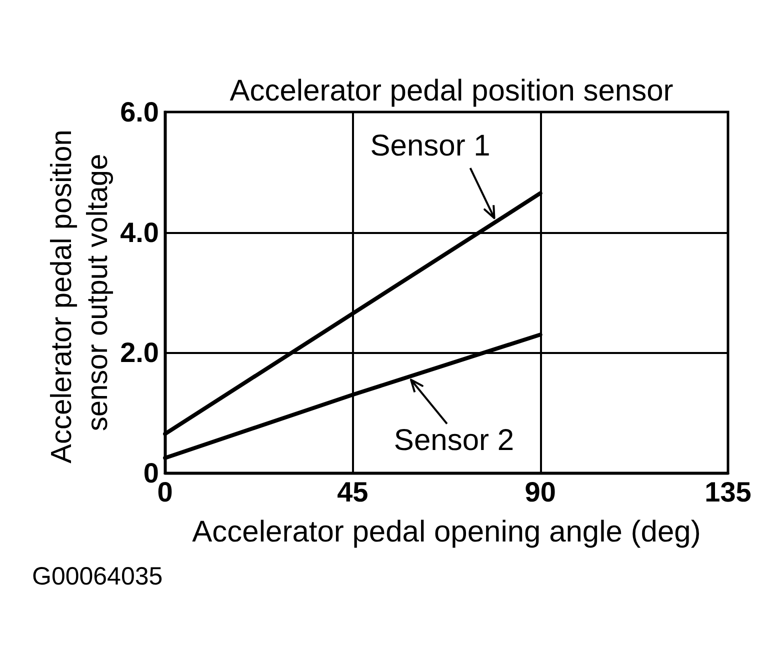 The width and height of the screenshot is (781, 659). I want to click on x-tick-label: 90, so click(540, 492).